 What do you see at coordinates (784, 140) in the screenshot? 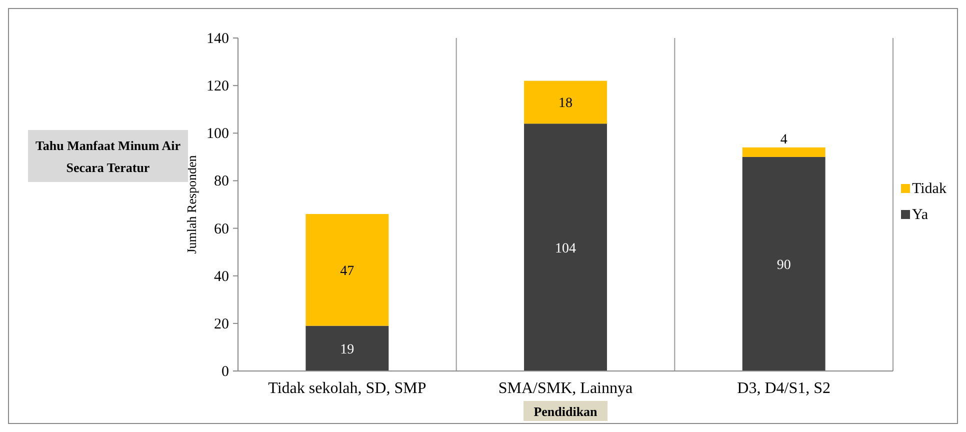
I see `data-label: 4` at bounding box center [784, 140].